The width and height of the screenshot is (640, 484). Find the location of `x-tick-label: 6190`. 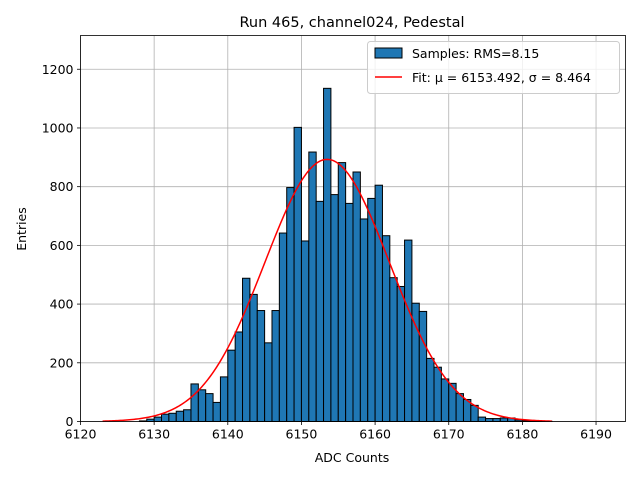

x-tick-label: 6190 is located at coordinates (596, 434).